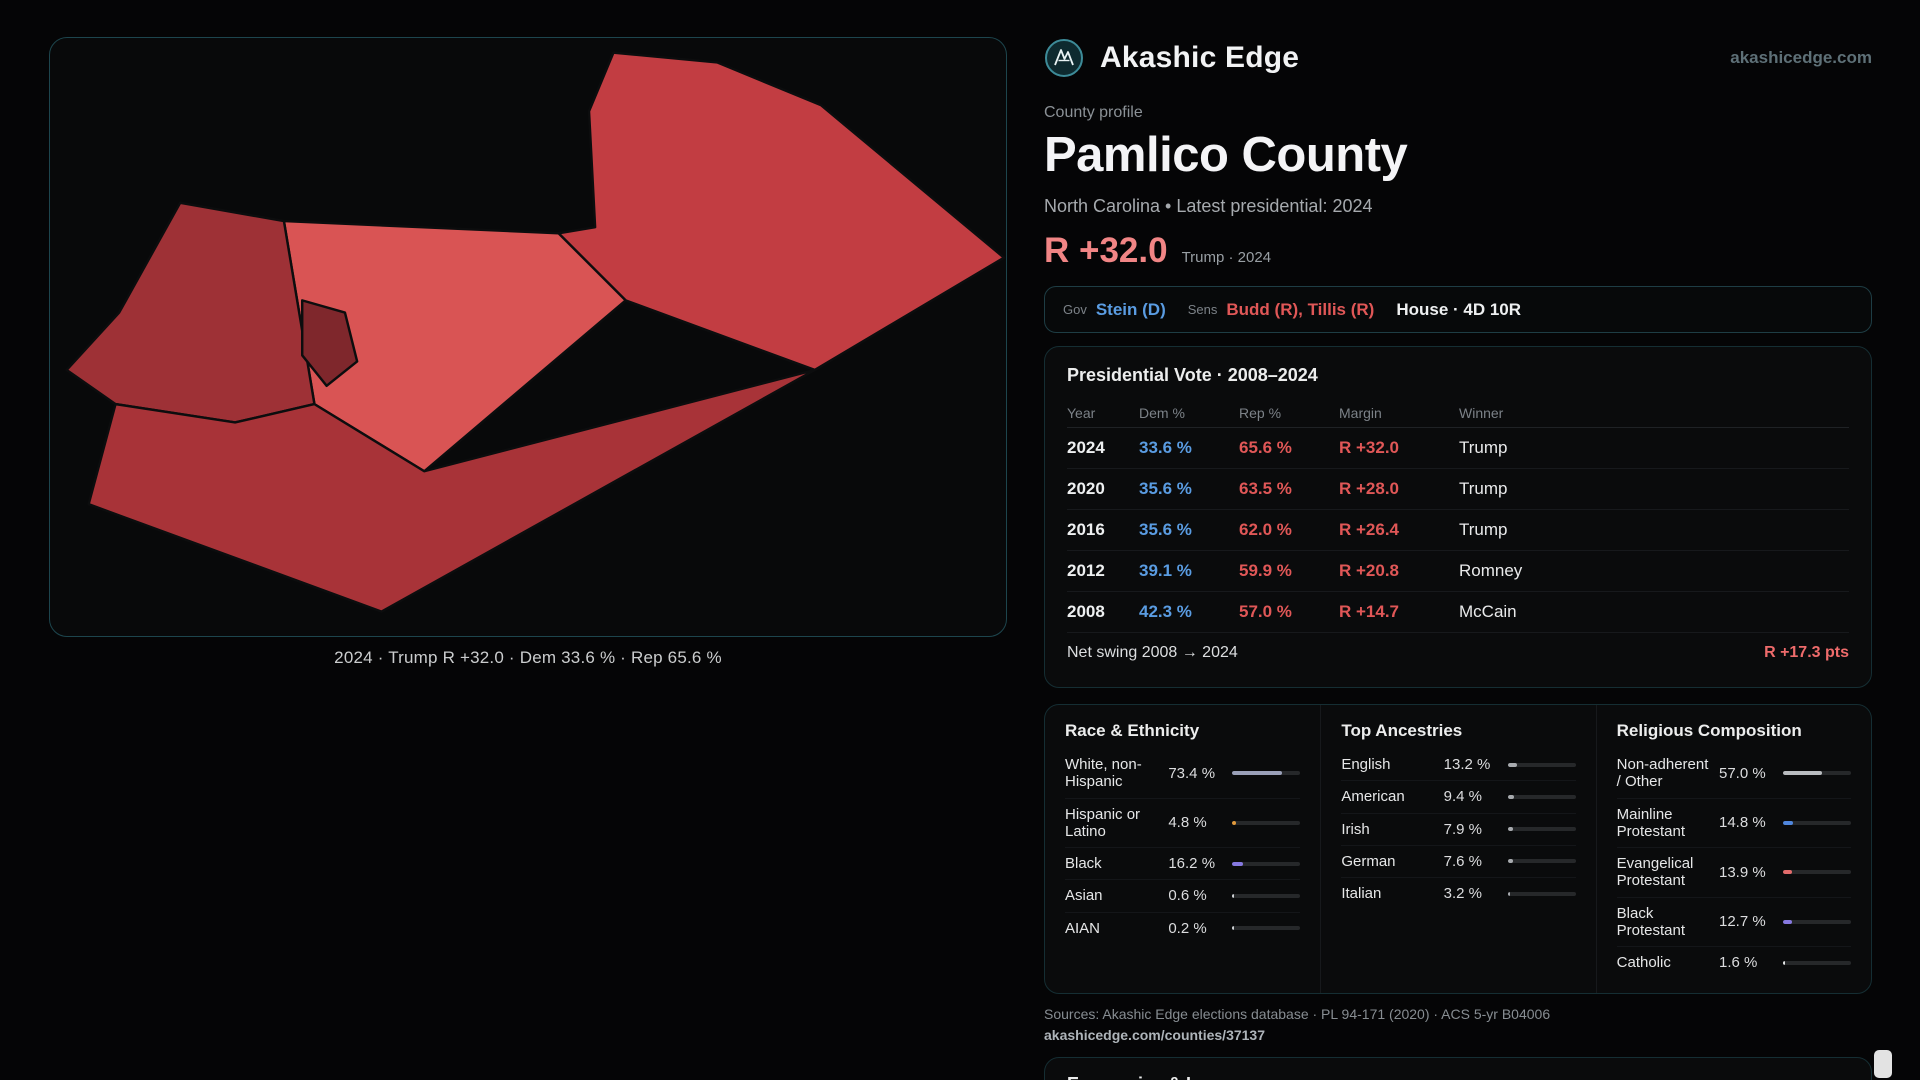 The image size is (1920, 1080). What do you see at coordinates (1086, 529) in the screenshot?
I see `cell-year: 2016` at bounding box center [1086, 529].